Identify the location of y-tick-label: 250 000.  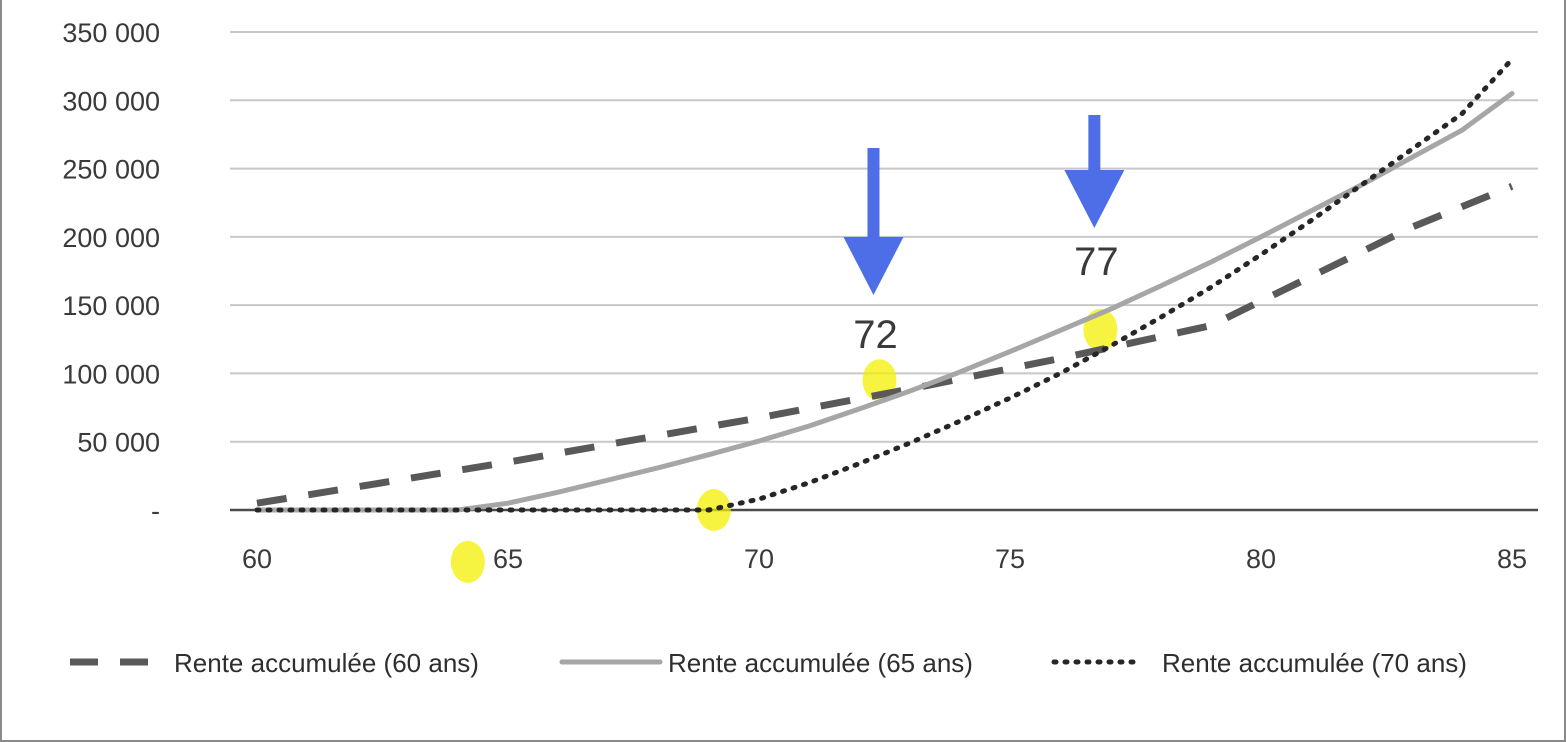
(111, 170).